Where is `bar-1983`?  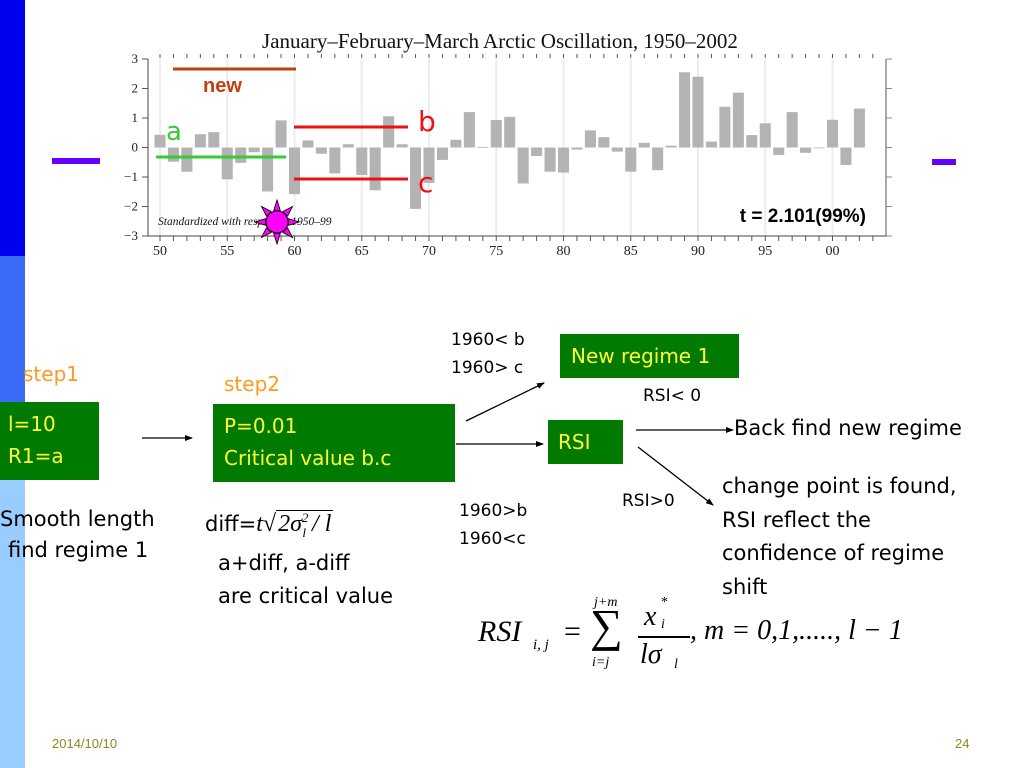
bar-1983 is located at coordinates (604, 142).